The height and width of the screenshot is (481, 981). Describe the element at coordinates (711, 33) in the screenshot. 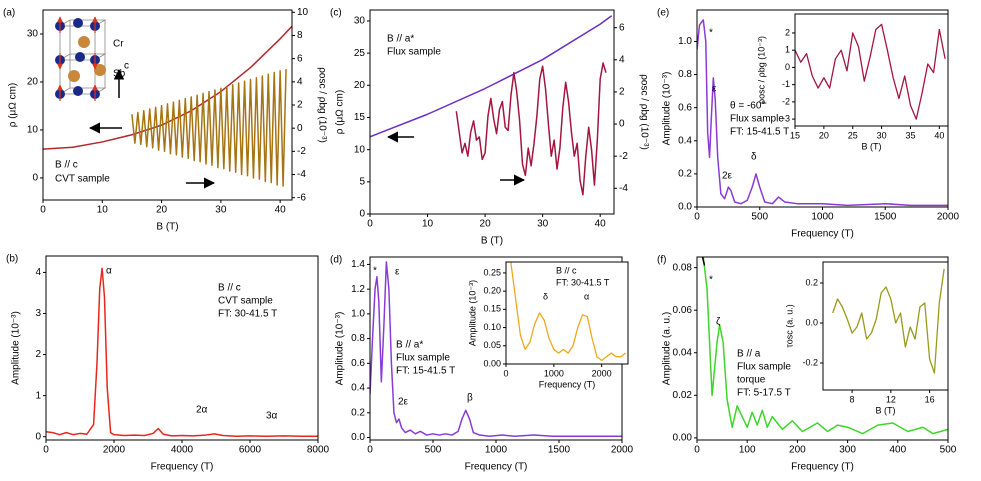

I see `annotation: *` at that location.